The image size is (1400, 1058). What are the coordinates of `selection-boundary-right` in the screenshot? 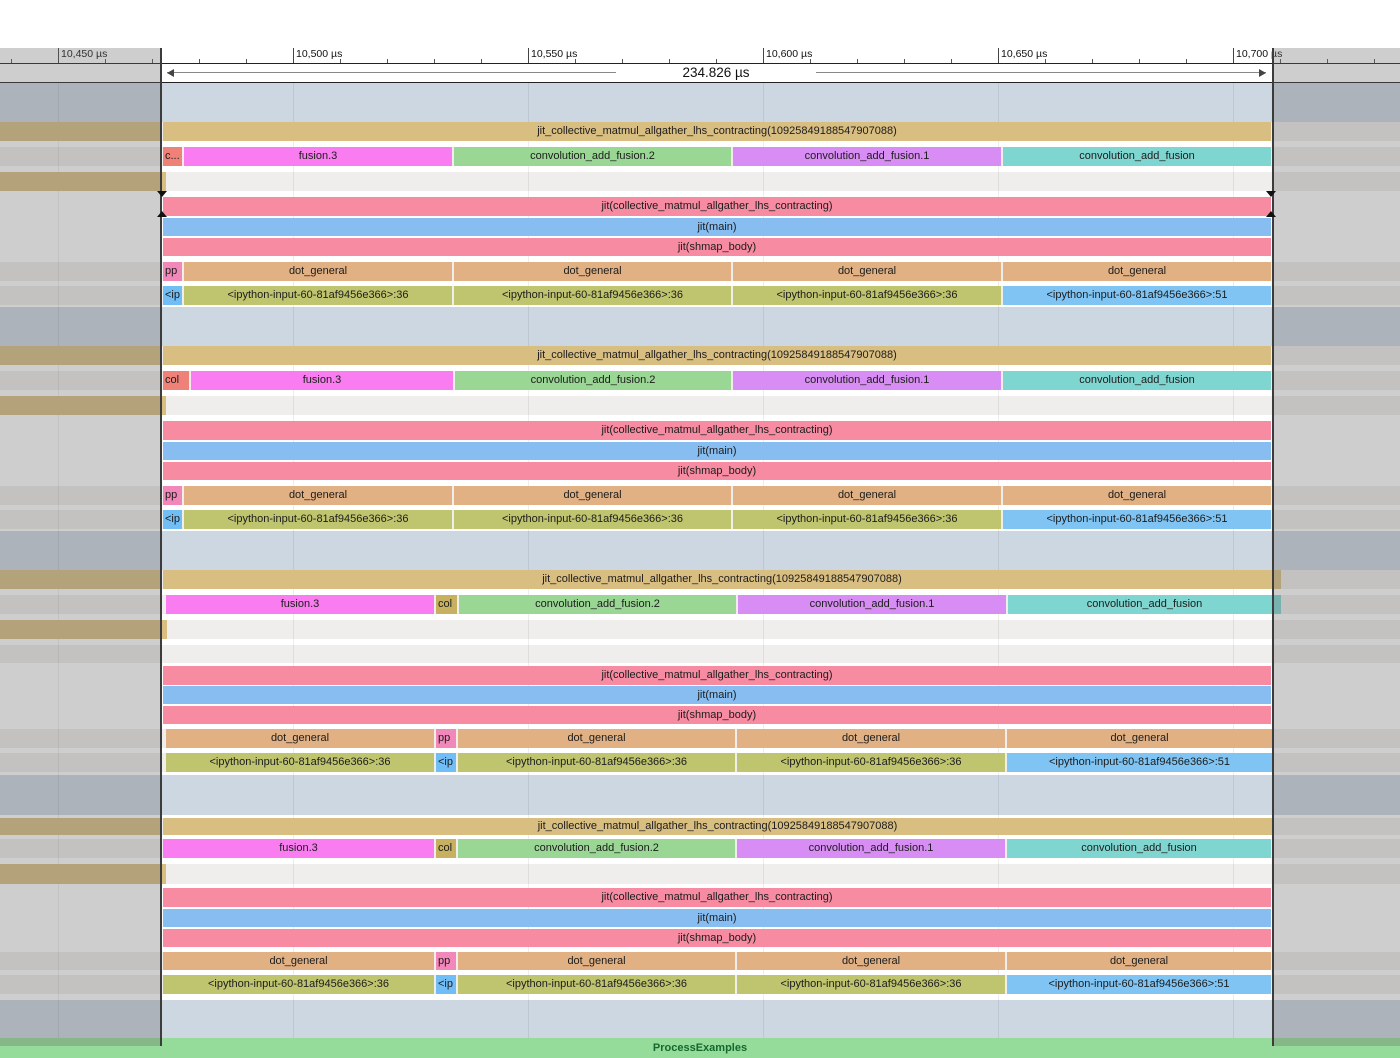 It's located at (1273, 547).